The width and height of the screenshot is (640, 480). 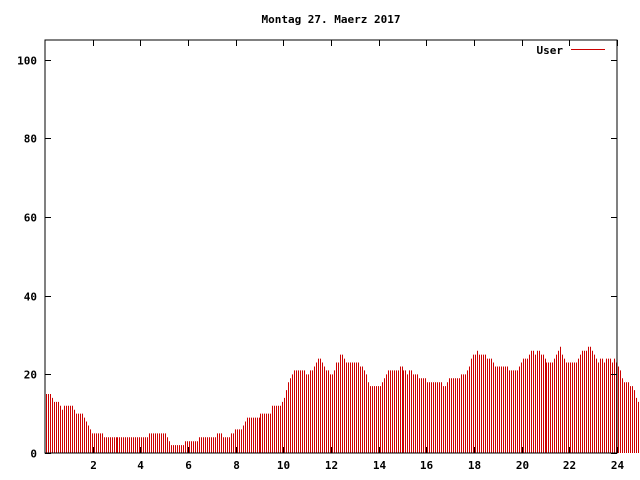 I want to click on x-tick-label: 6, so click(x=188, y=465).